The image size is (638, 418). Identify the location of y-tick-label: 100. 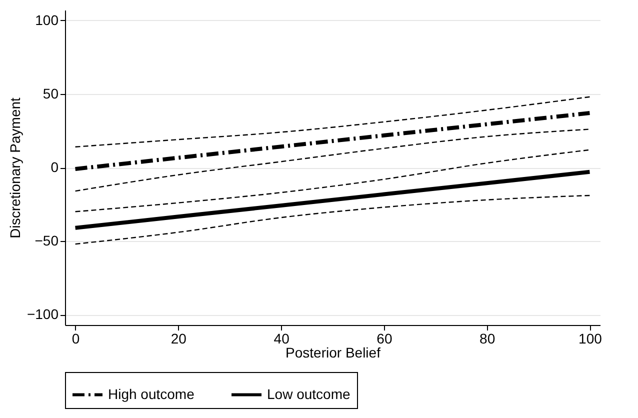
(47, 20).